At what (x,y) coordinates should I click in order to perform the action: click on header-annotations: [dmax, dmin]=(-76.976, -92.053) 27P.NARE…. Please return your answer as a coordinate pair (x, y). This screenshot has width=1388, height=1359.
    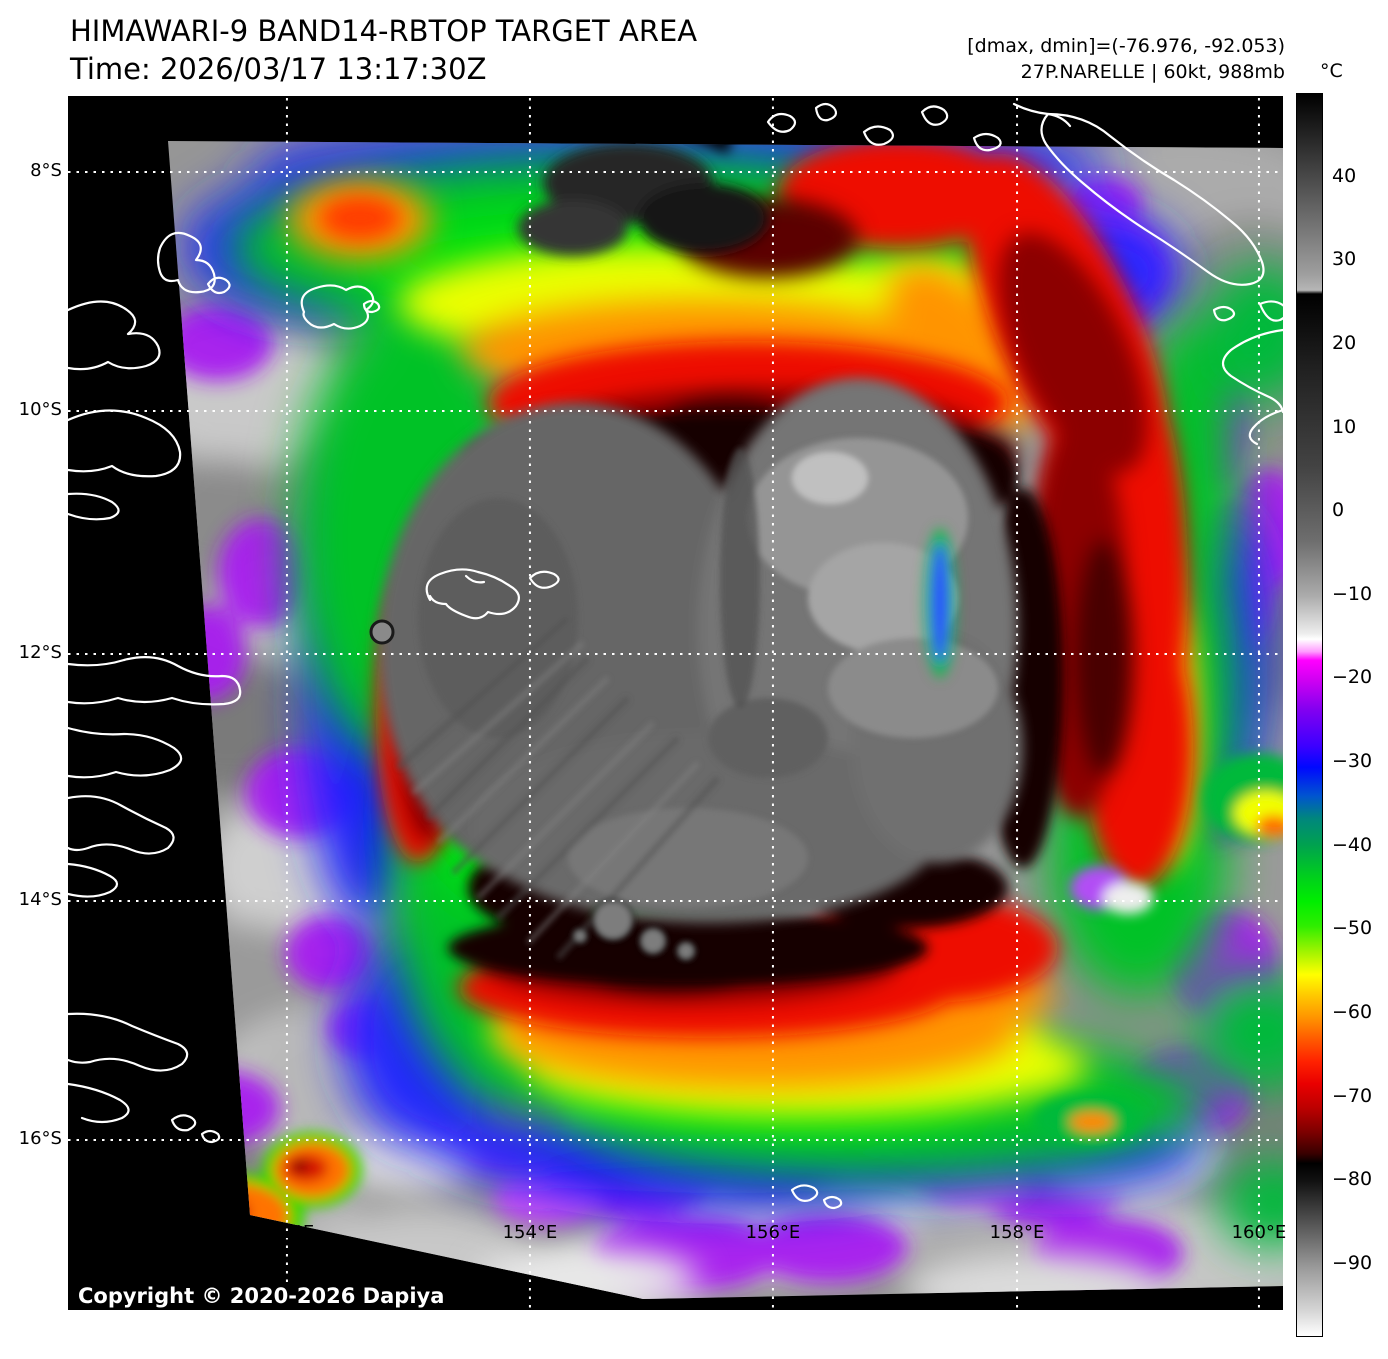
    Looking at the image, I should click on (1126, 59).